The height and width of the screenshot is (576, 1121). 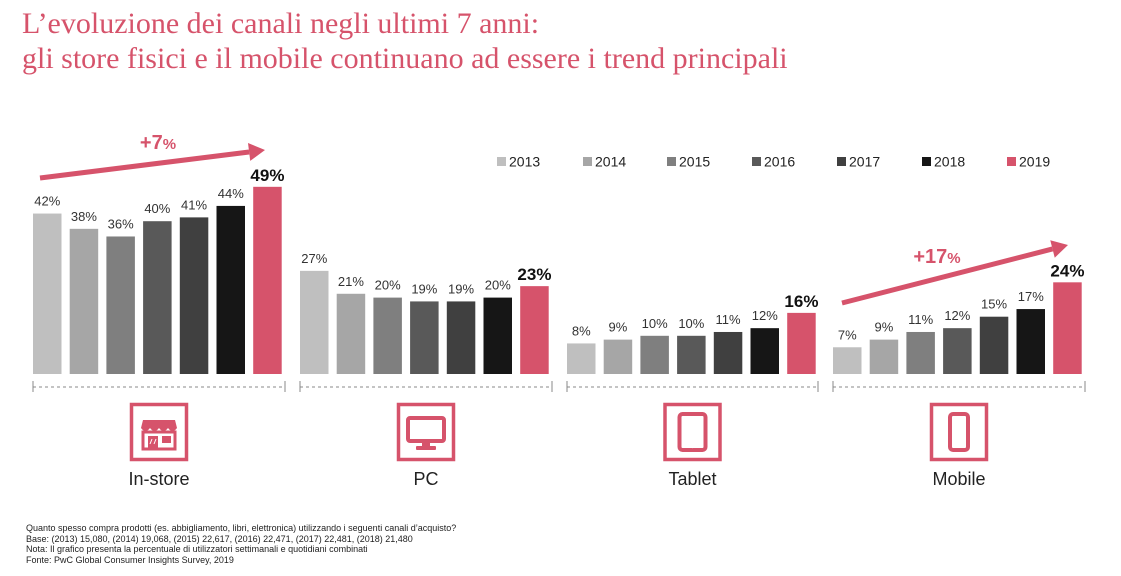 What do you see at coordinates (426, 432) in the screenshot?
I see `monitor-icon` at bounding box center [426, 432].